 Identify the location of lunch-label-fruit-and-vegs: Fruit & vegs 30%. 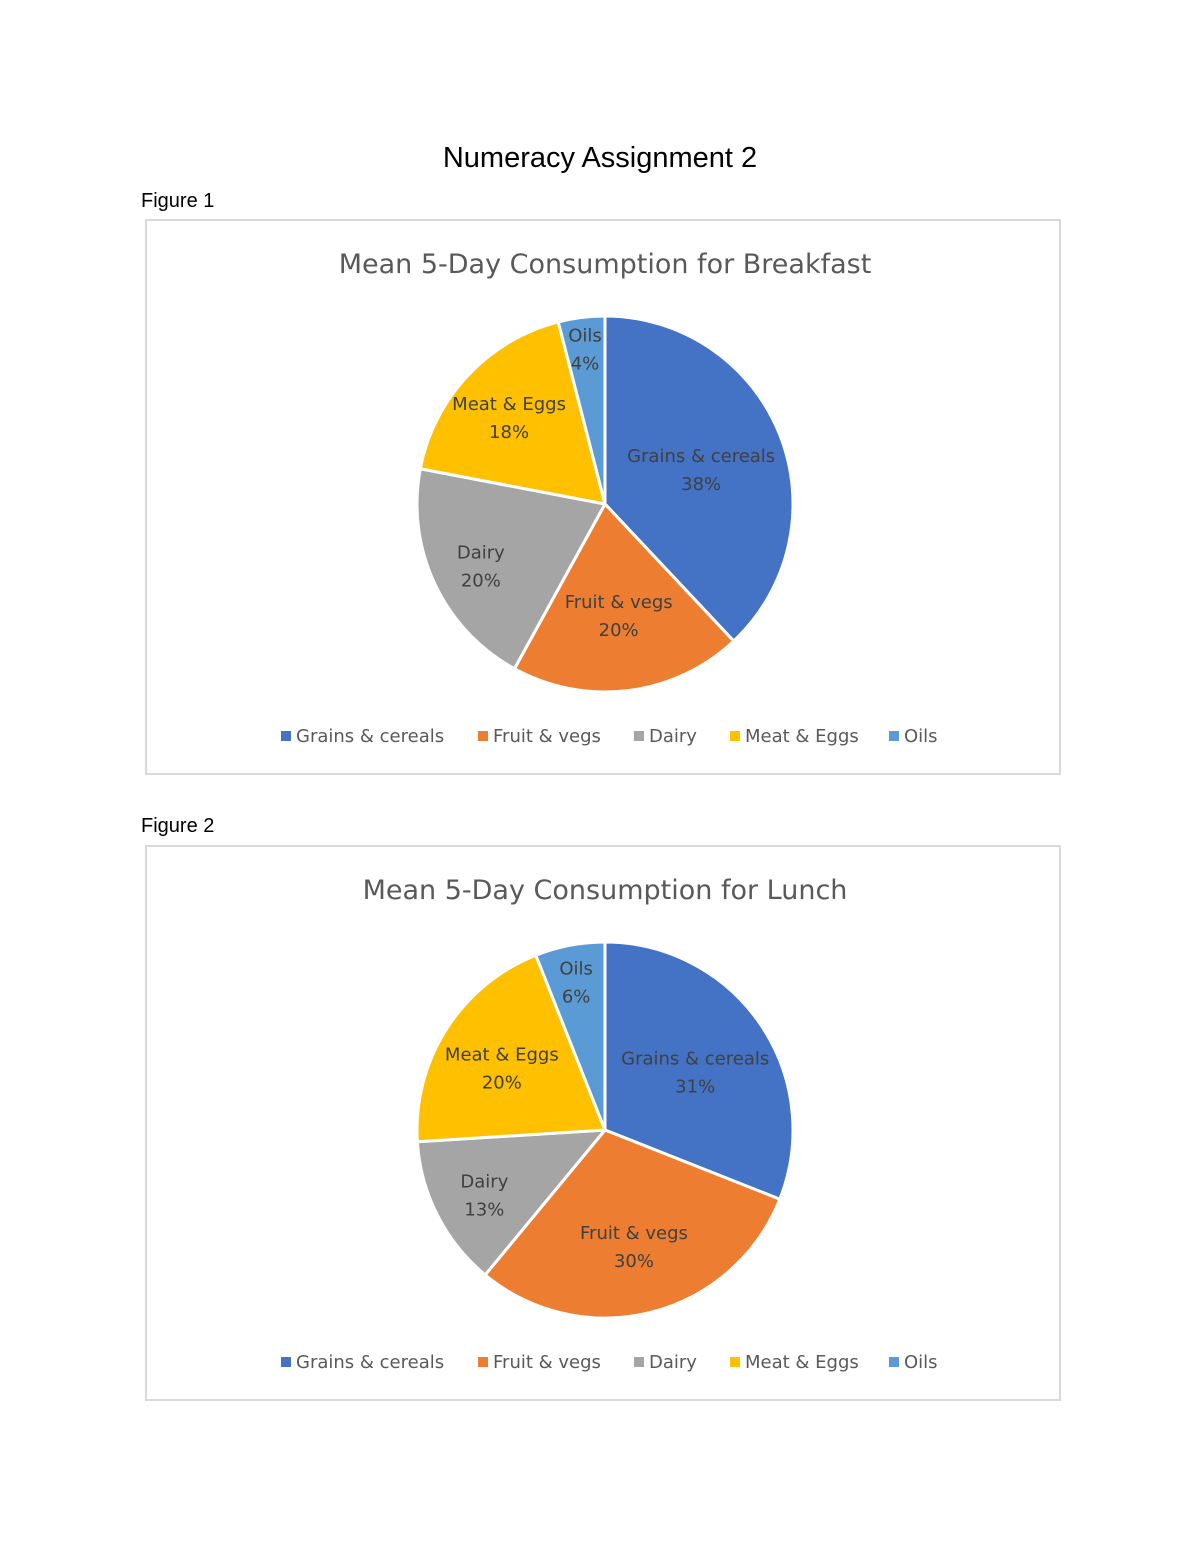
(634, 1247).